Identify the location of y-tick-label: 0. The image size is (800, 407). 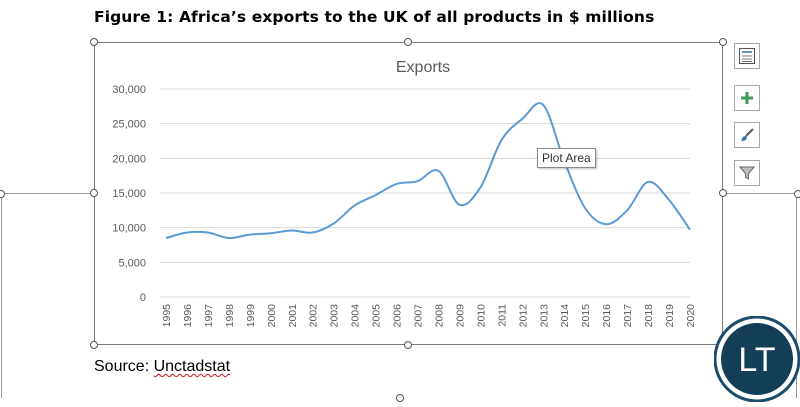
(143, 298).